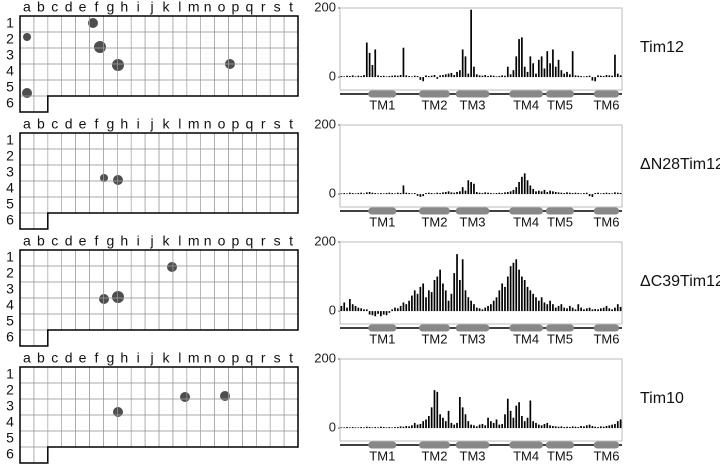  Describe the element at coordinates (332, 76) in the screenshot. I see `y-tick-label: 0` at that location.